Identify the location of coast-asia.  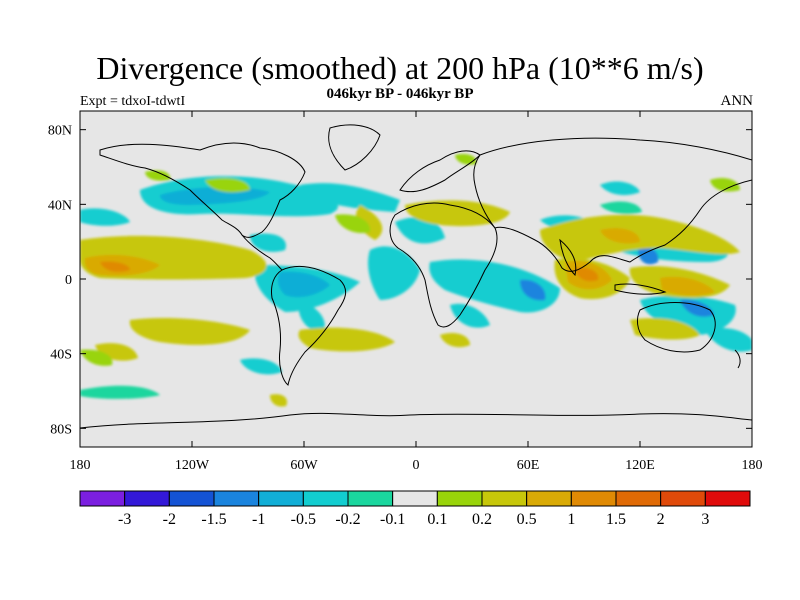
(612, 204).